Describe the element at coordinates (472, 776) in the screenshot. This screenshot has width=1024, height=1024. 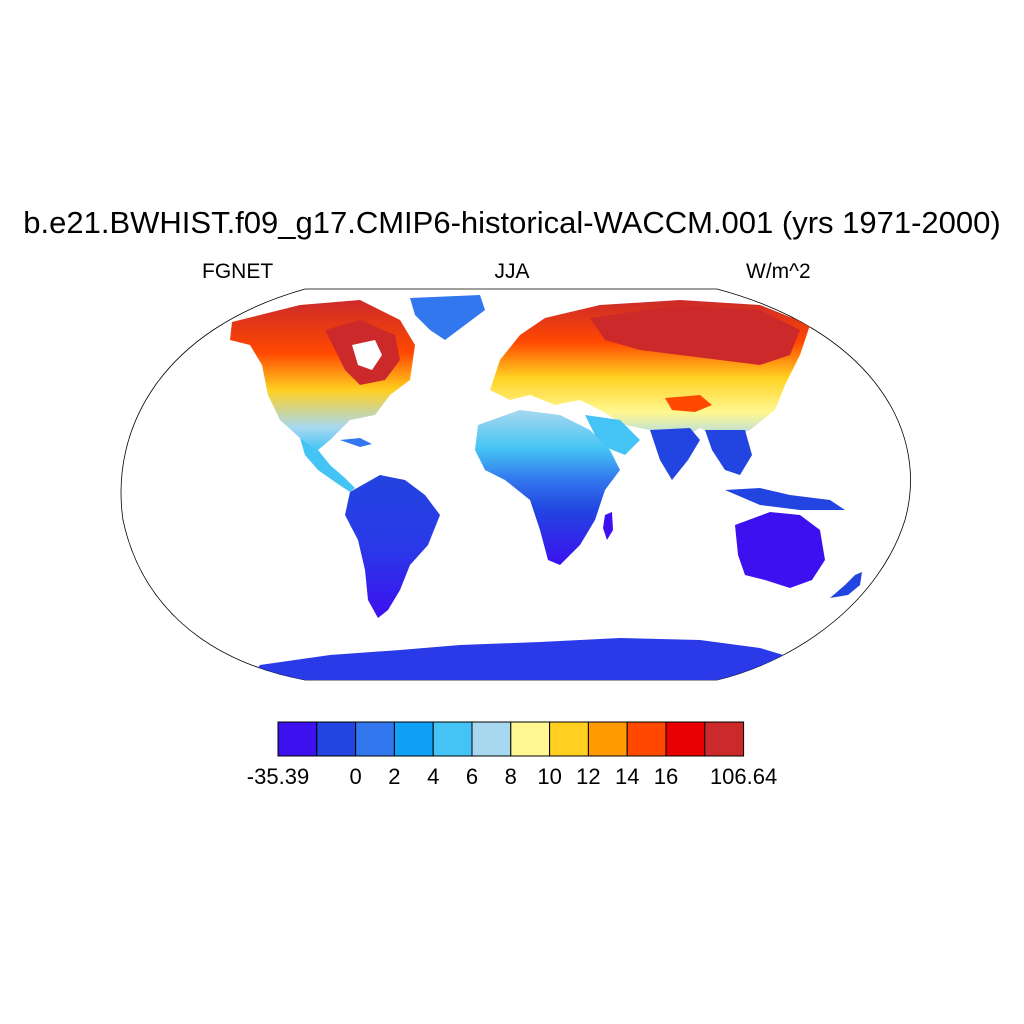
I see `colorbar-label: 6` at that location.